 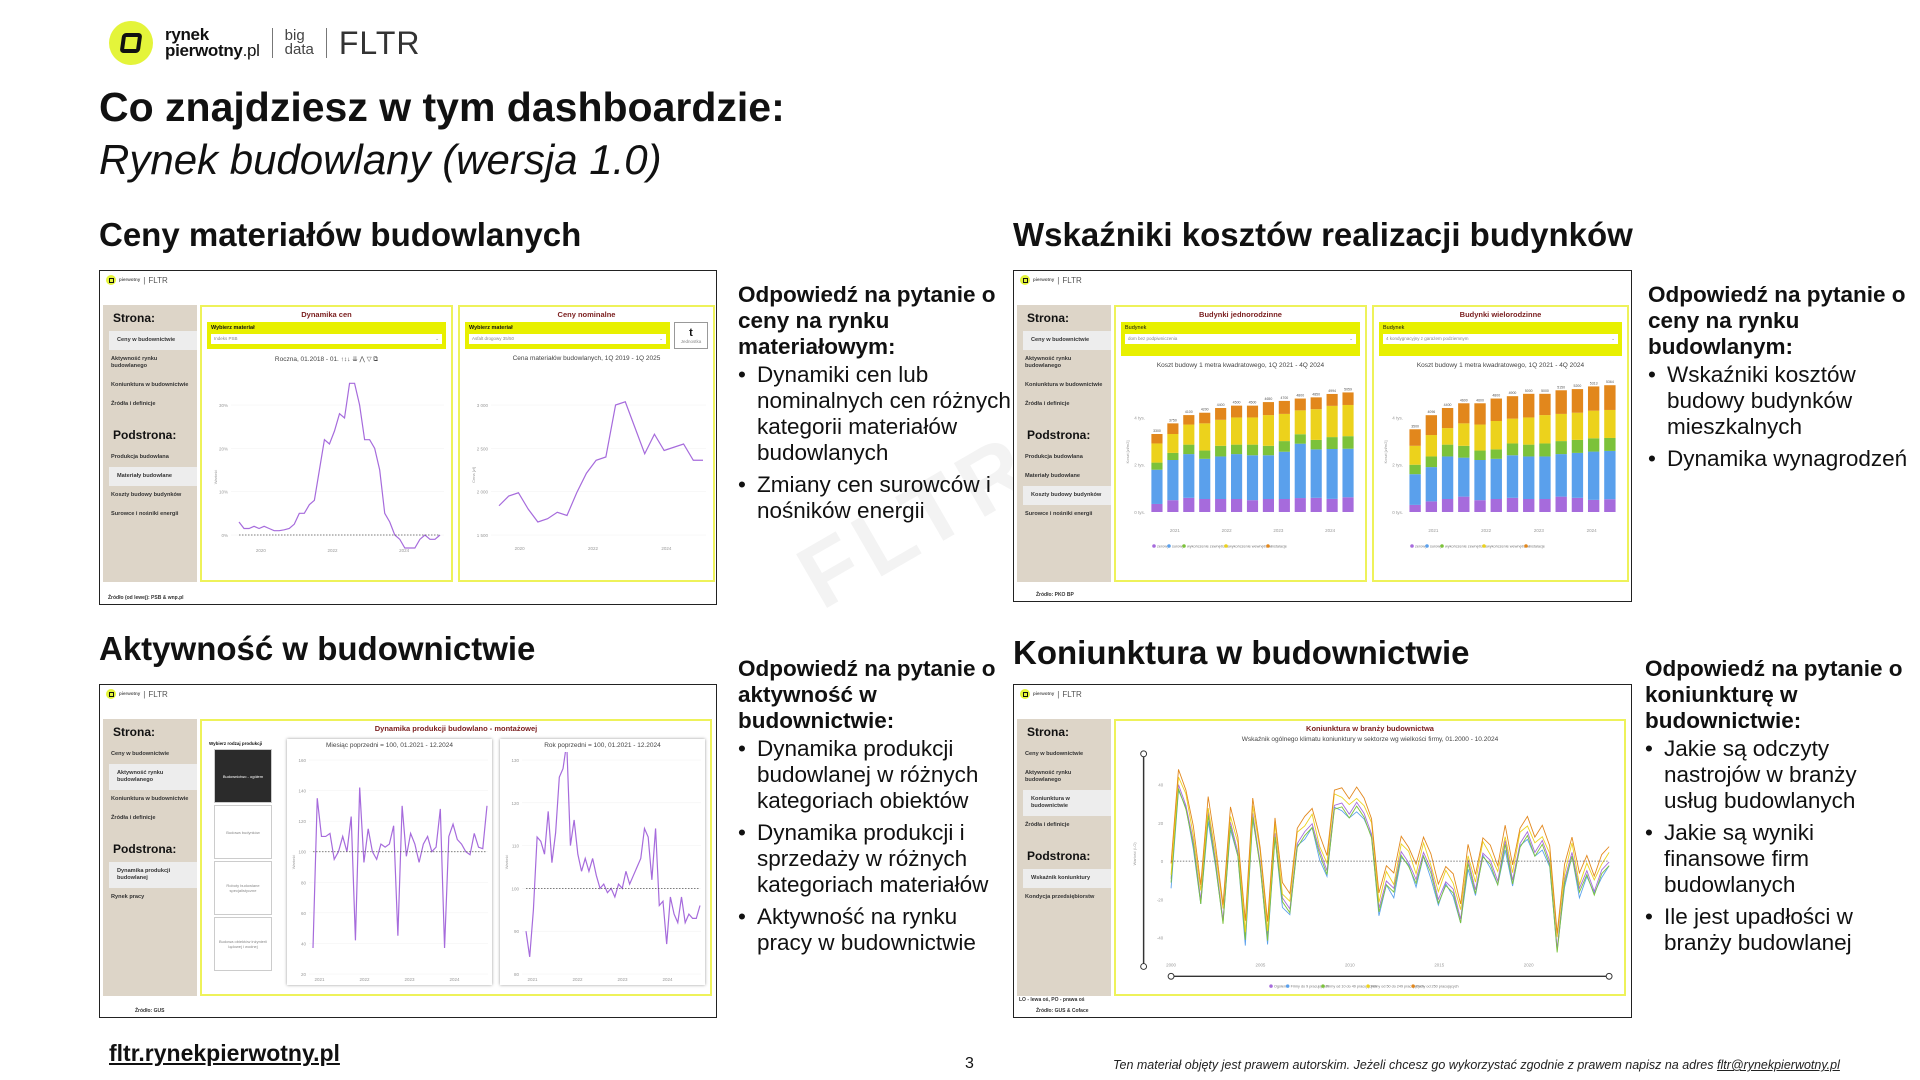 I want to click on sidebar-subpage-item: Kondycja przedsiębiorstw, so click(x=1060, y=897).